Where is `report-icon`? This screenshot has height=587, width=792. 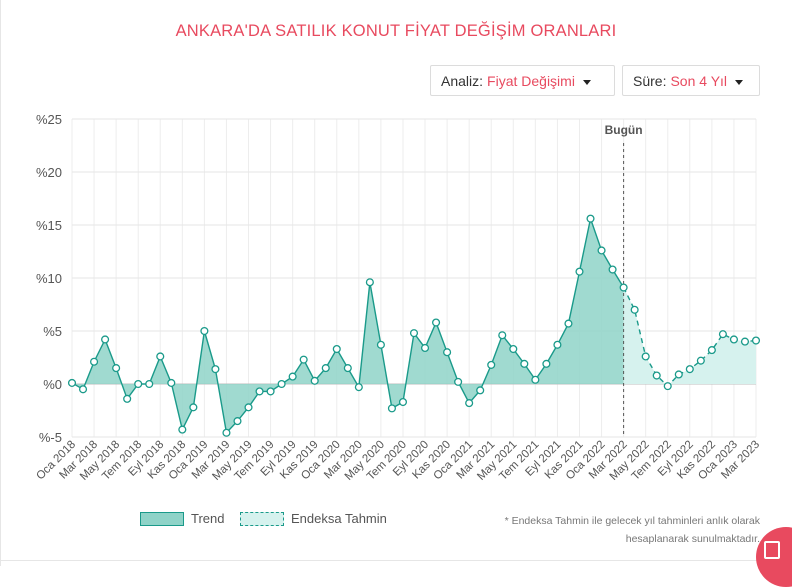 report-icon is located at coordinates (772, 550).